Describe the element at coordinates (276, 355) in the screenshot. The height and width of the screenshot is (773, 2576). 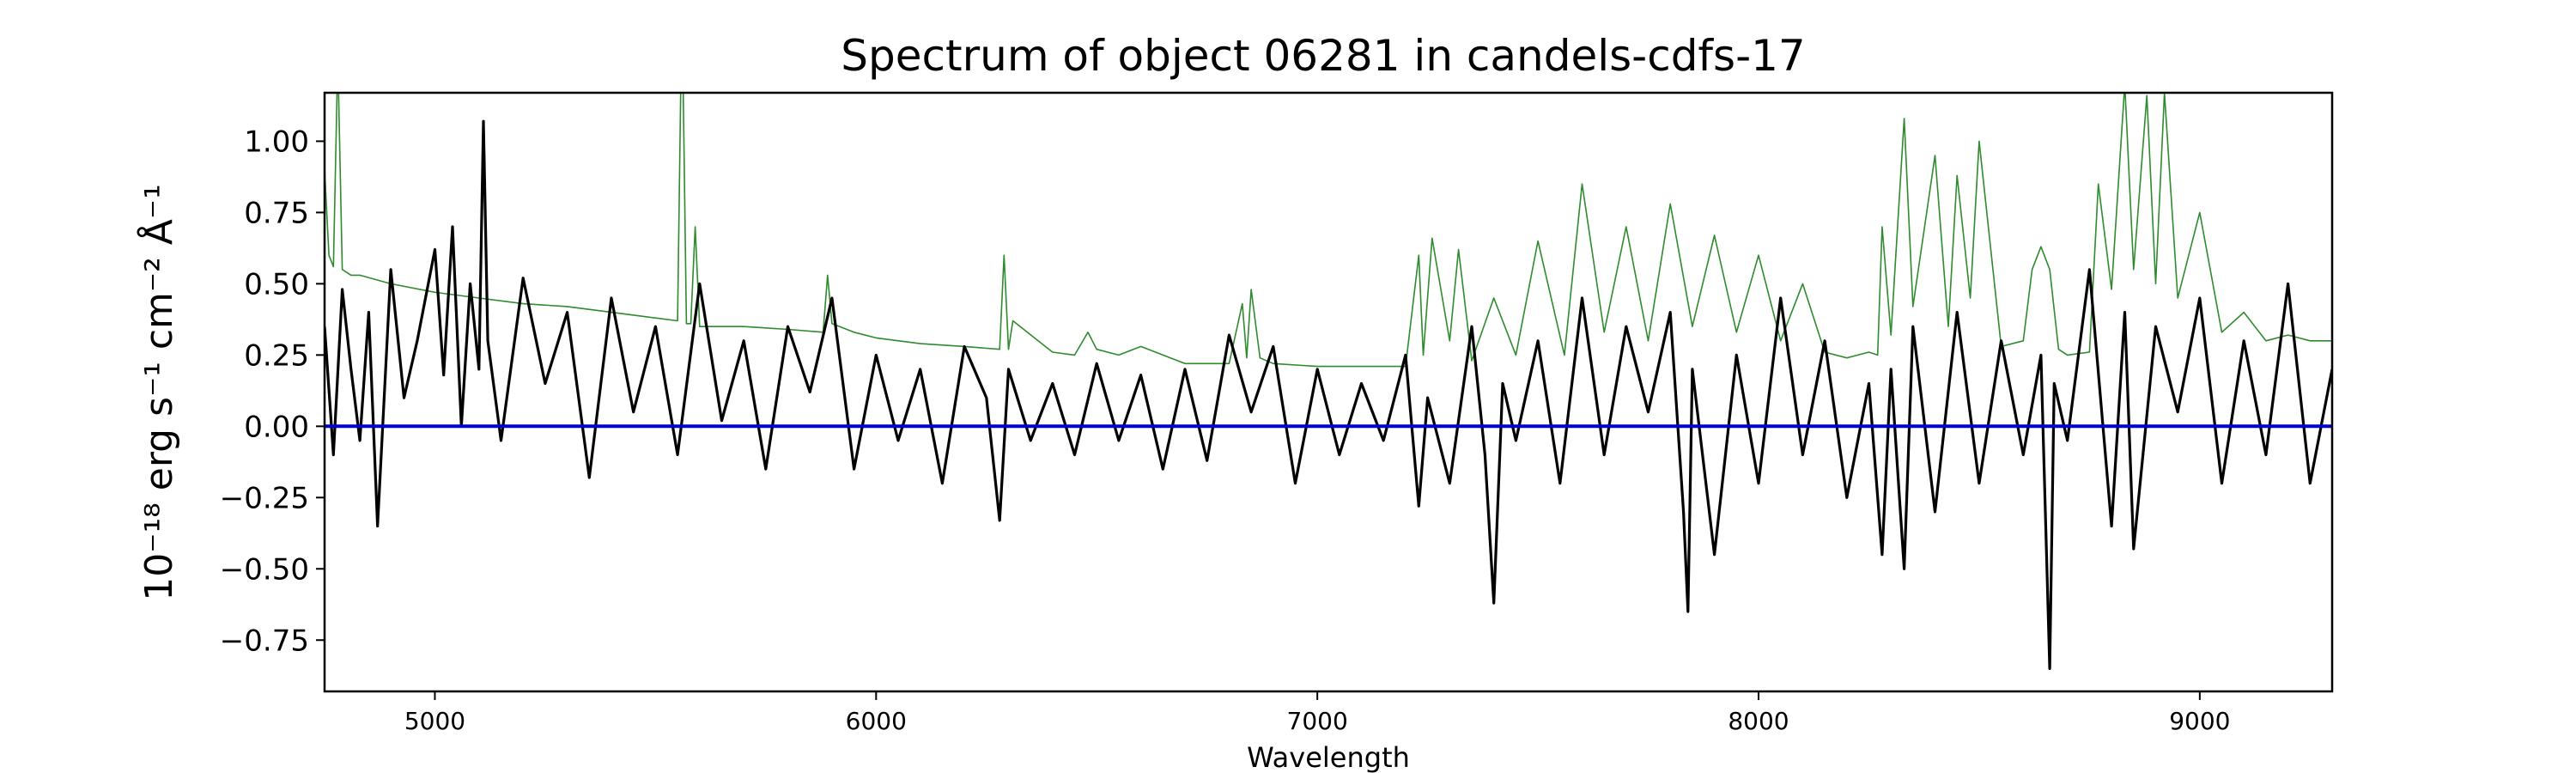
I see `y-tick-label: 0.25` at that location.